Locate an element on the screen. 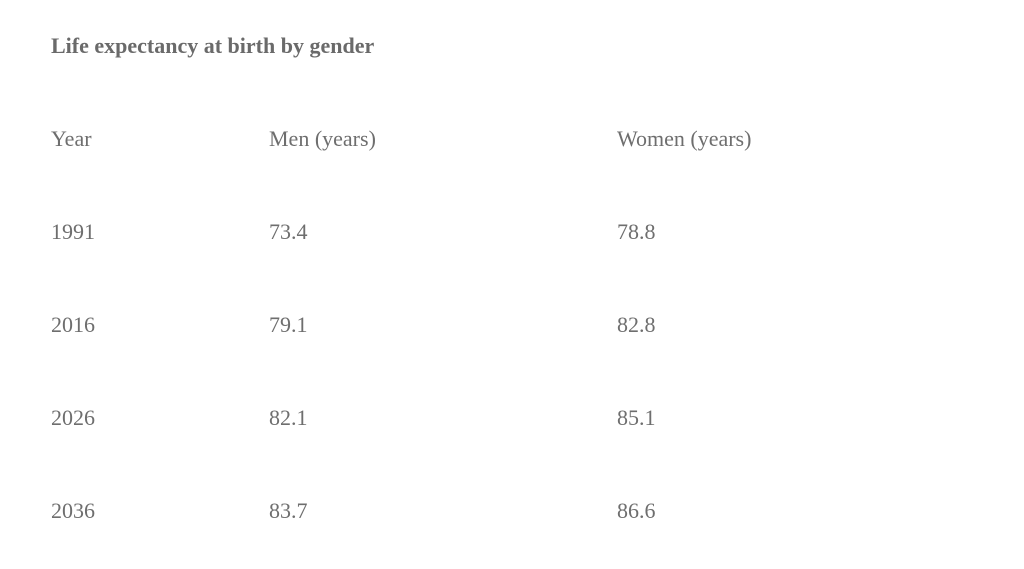 This screenshot has width=1024, height=569. cell-men: 73.4 is located at coordinates (288, 231).